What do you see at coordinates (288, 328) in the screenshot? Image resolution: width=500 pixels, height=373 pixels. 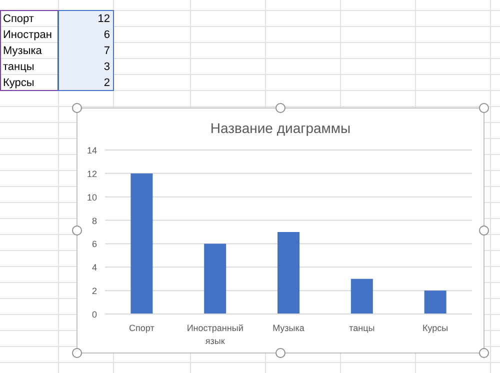 I see `x-tick-label: Музыка` at bounding box center [288, 328].